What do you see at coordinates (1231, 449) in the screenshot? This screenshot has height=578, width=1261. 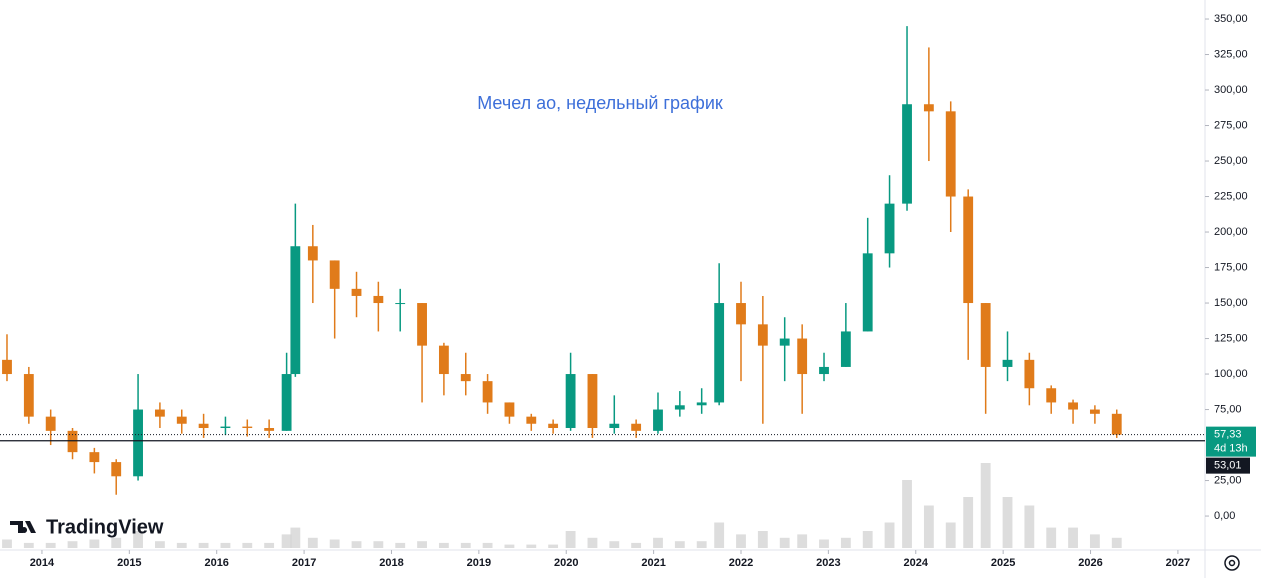 I see `countdown-label: 4d 13h` at bounding box center [1231, 449].